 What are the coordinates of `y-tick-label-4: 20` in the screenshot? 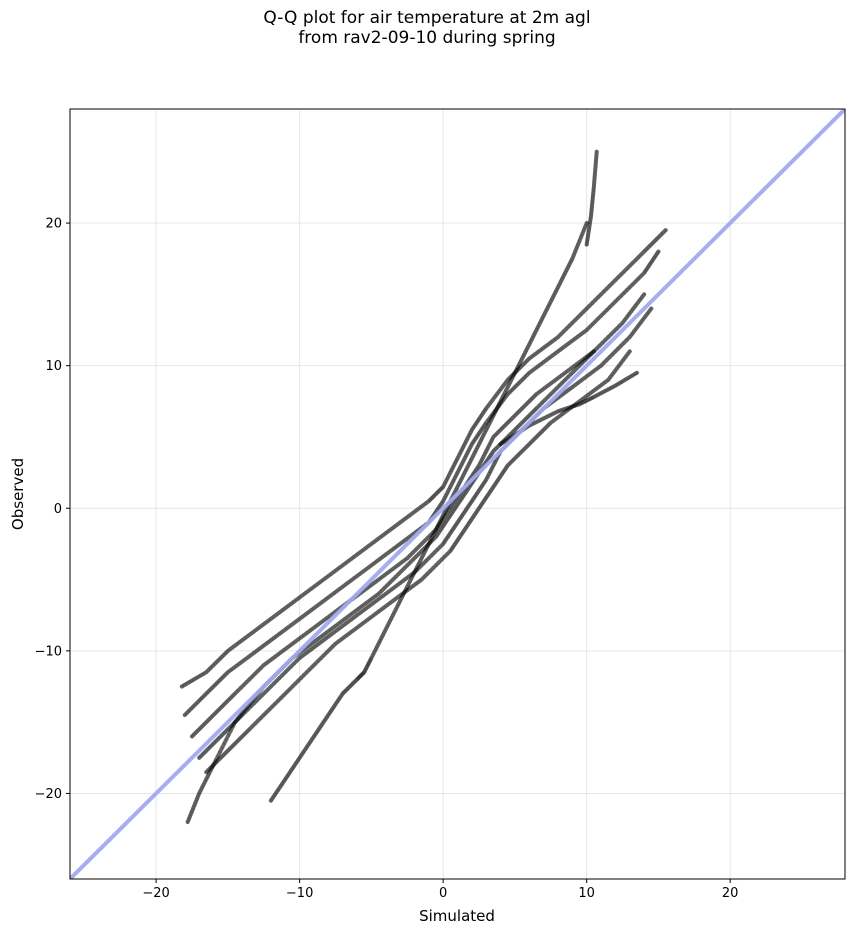 It's located at (53, 224).